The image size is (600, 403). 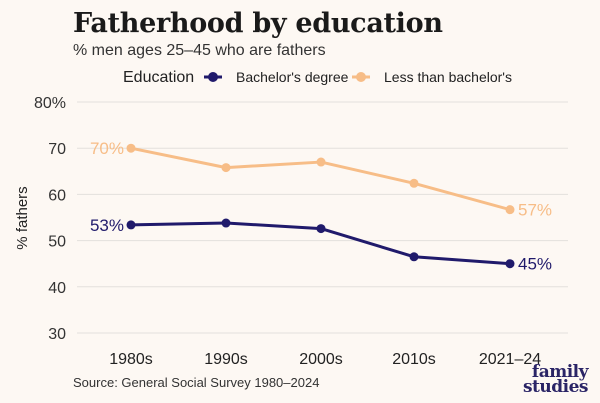 I want to click on x-tick-label: 2010s, so click(x=414, y=359).